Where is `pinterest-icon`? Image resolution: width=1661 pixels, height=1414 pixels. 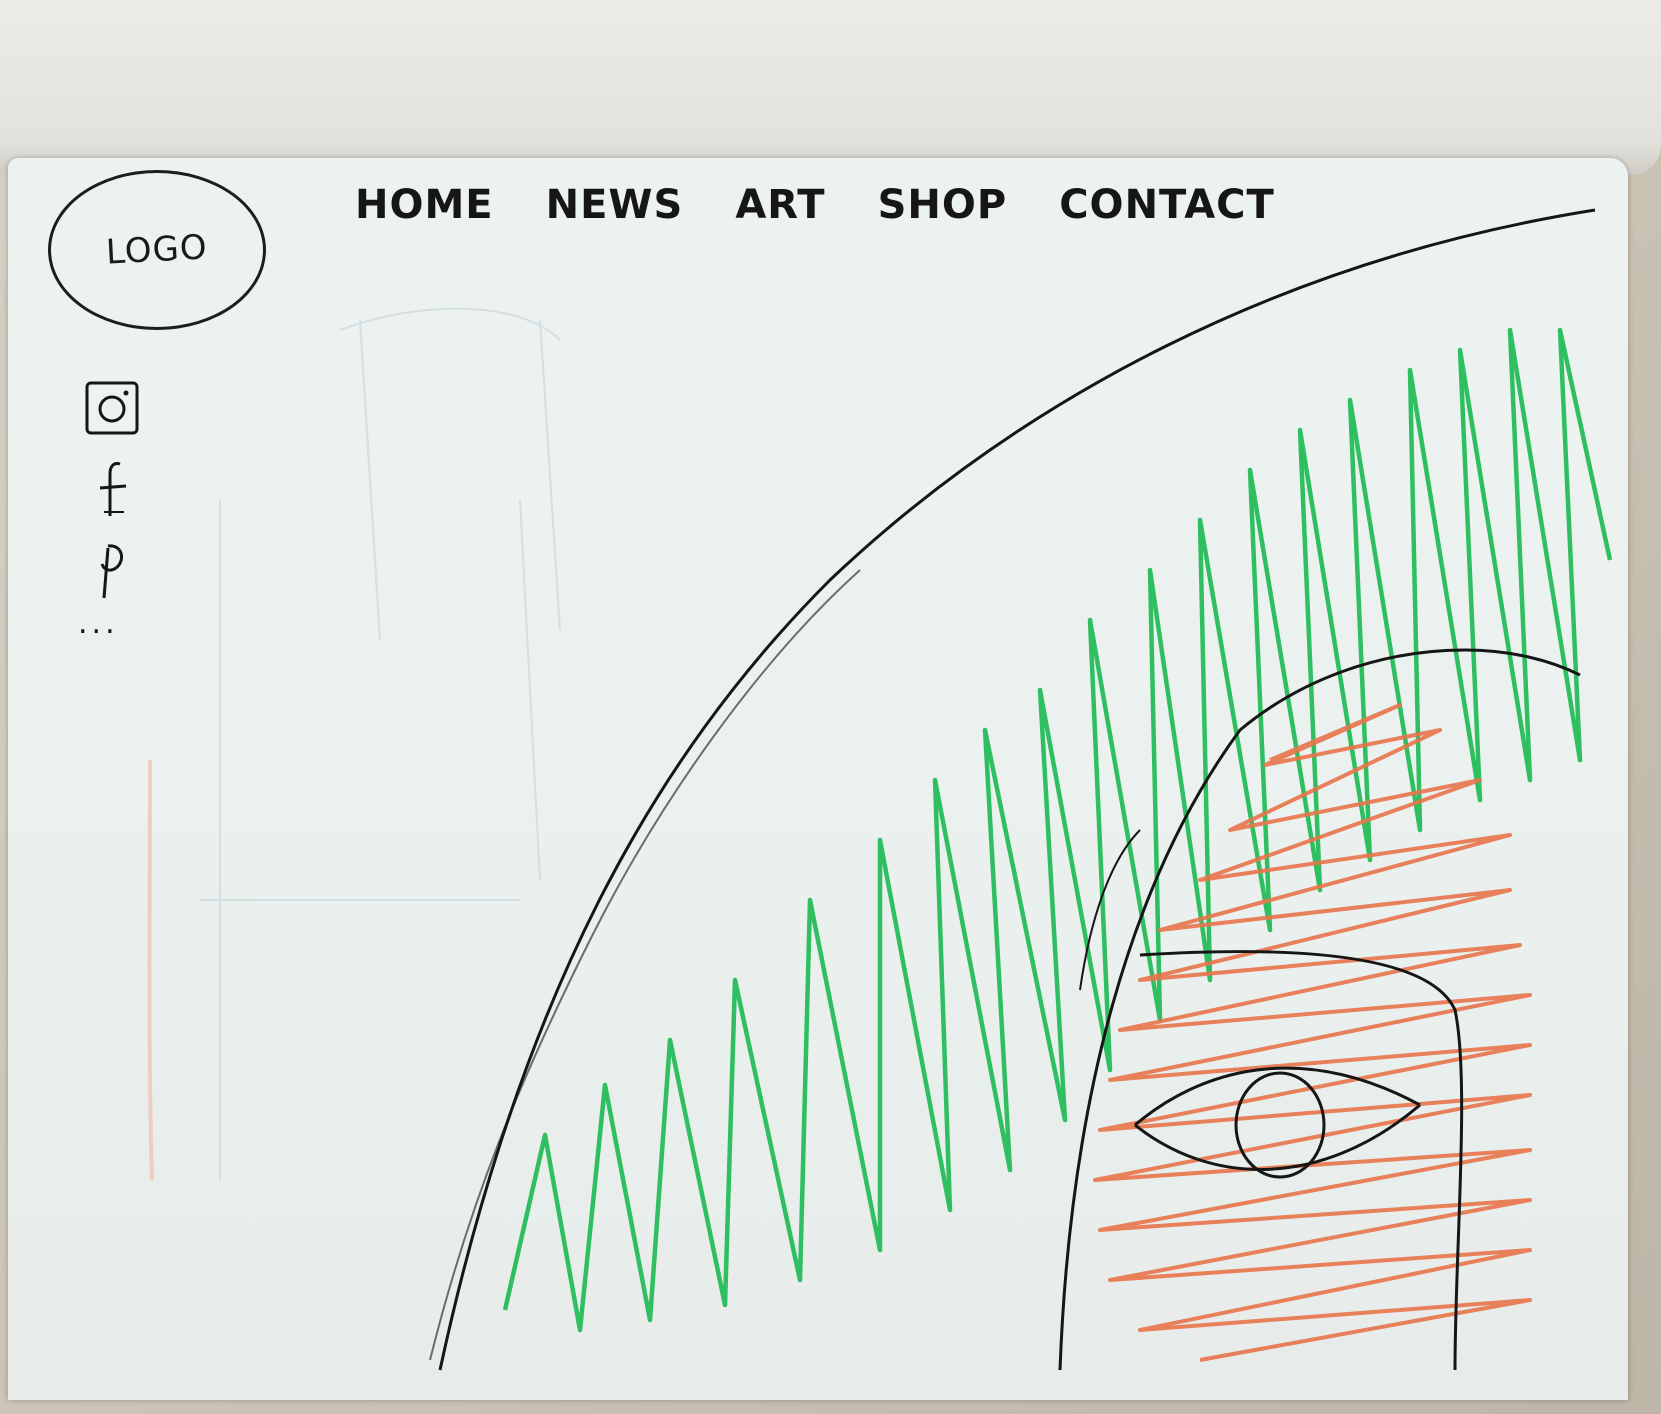 pinterest-icon is located at coordinates (110, 570).